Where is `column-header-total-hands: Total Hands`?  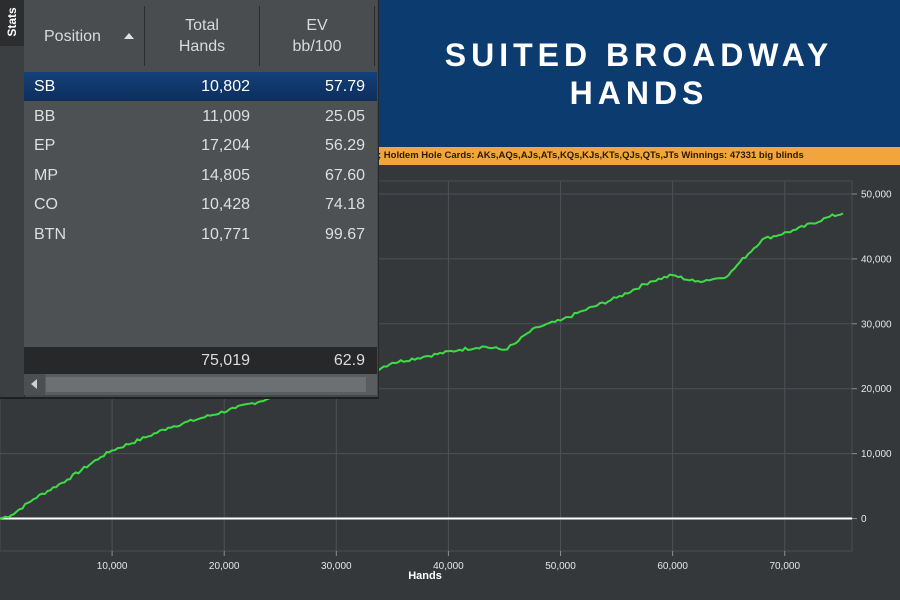
column-header-total-hands: Total Hands is located at coordinates (202, 36).